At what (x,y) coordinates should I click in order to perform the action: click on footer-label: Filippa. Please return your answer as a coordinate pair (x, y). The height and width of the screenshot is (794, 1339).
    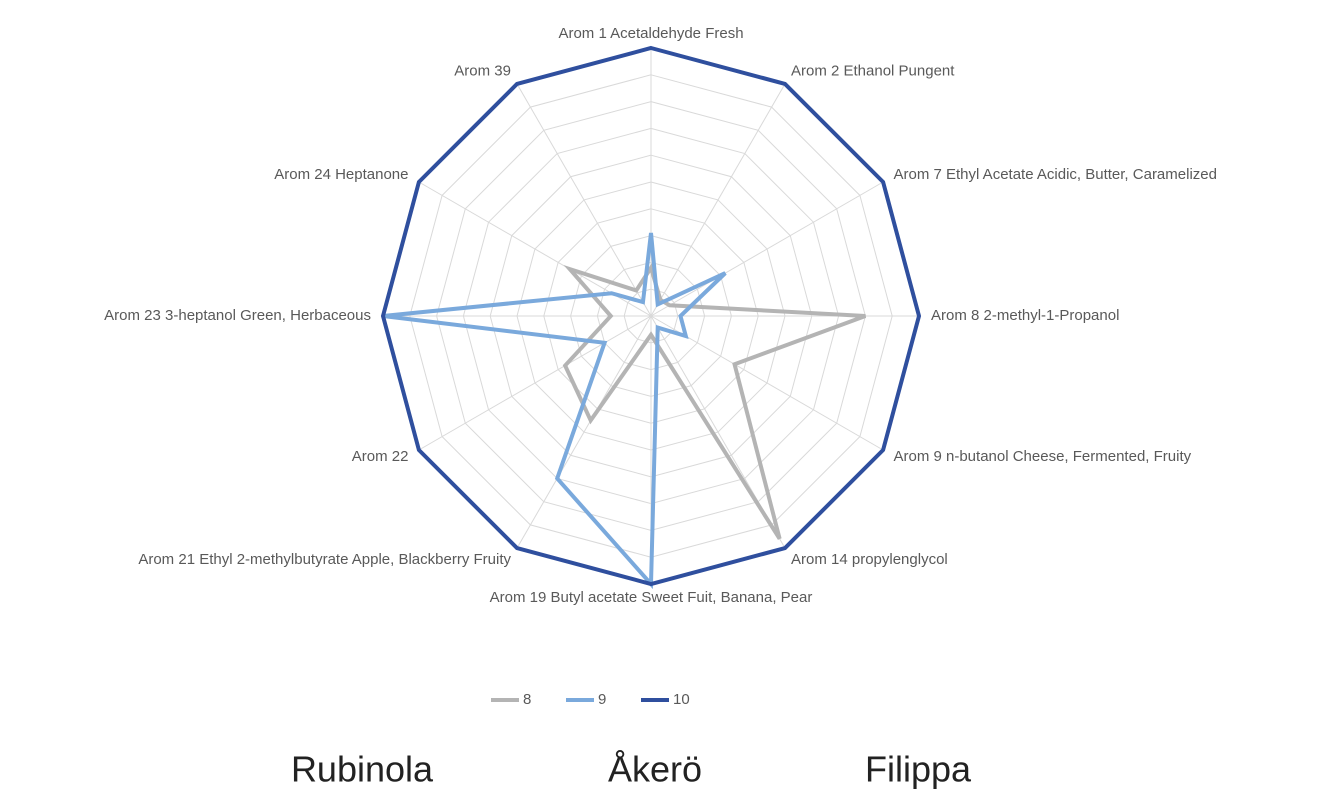
    Looking at the image, I should click on (918, 769).